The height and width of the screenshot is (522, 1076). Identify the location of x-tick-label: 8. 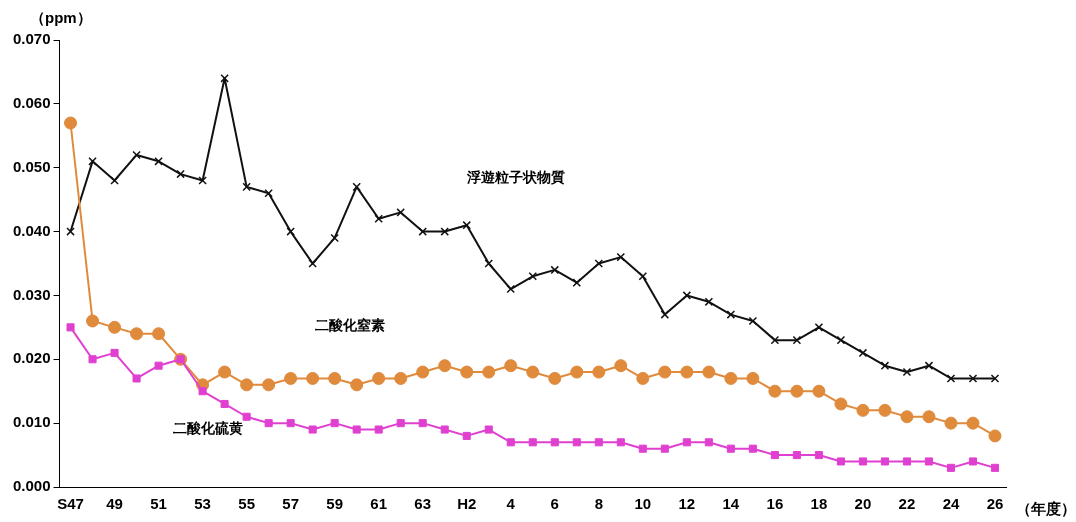
(598, 504).